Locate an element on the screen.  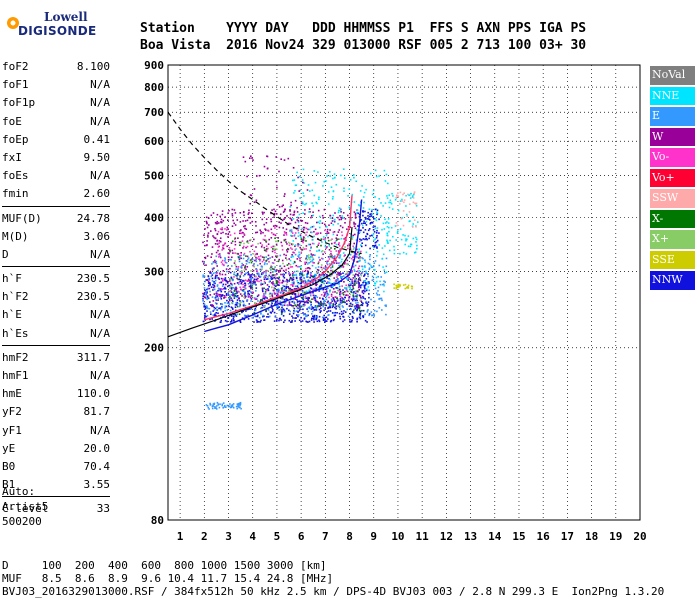
param-name: foE is located at coordinates (12, 121).